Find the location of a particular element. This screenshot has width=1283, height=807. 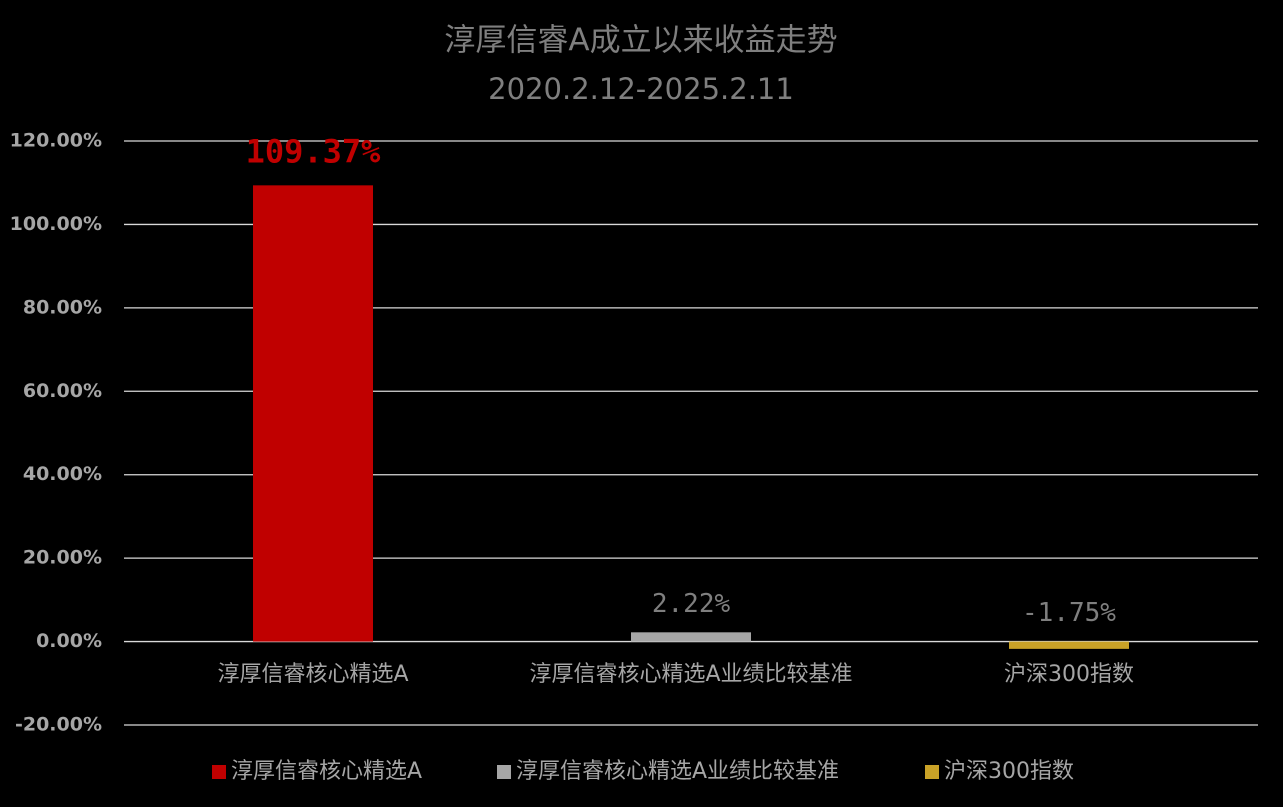

y-tick-label: 40.00% is located at coordinates (62, 474).